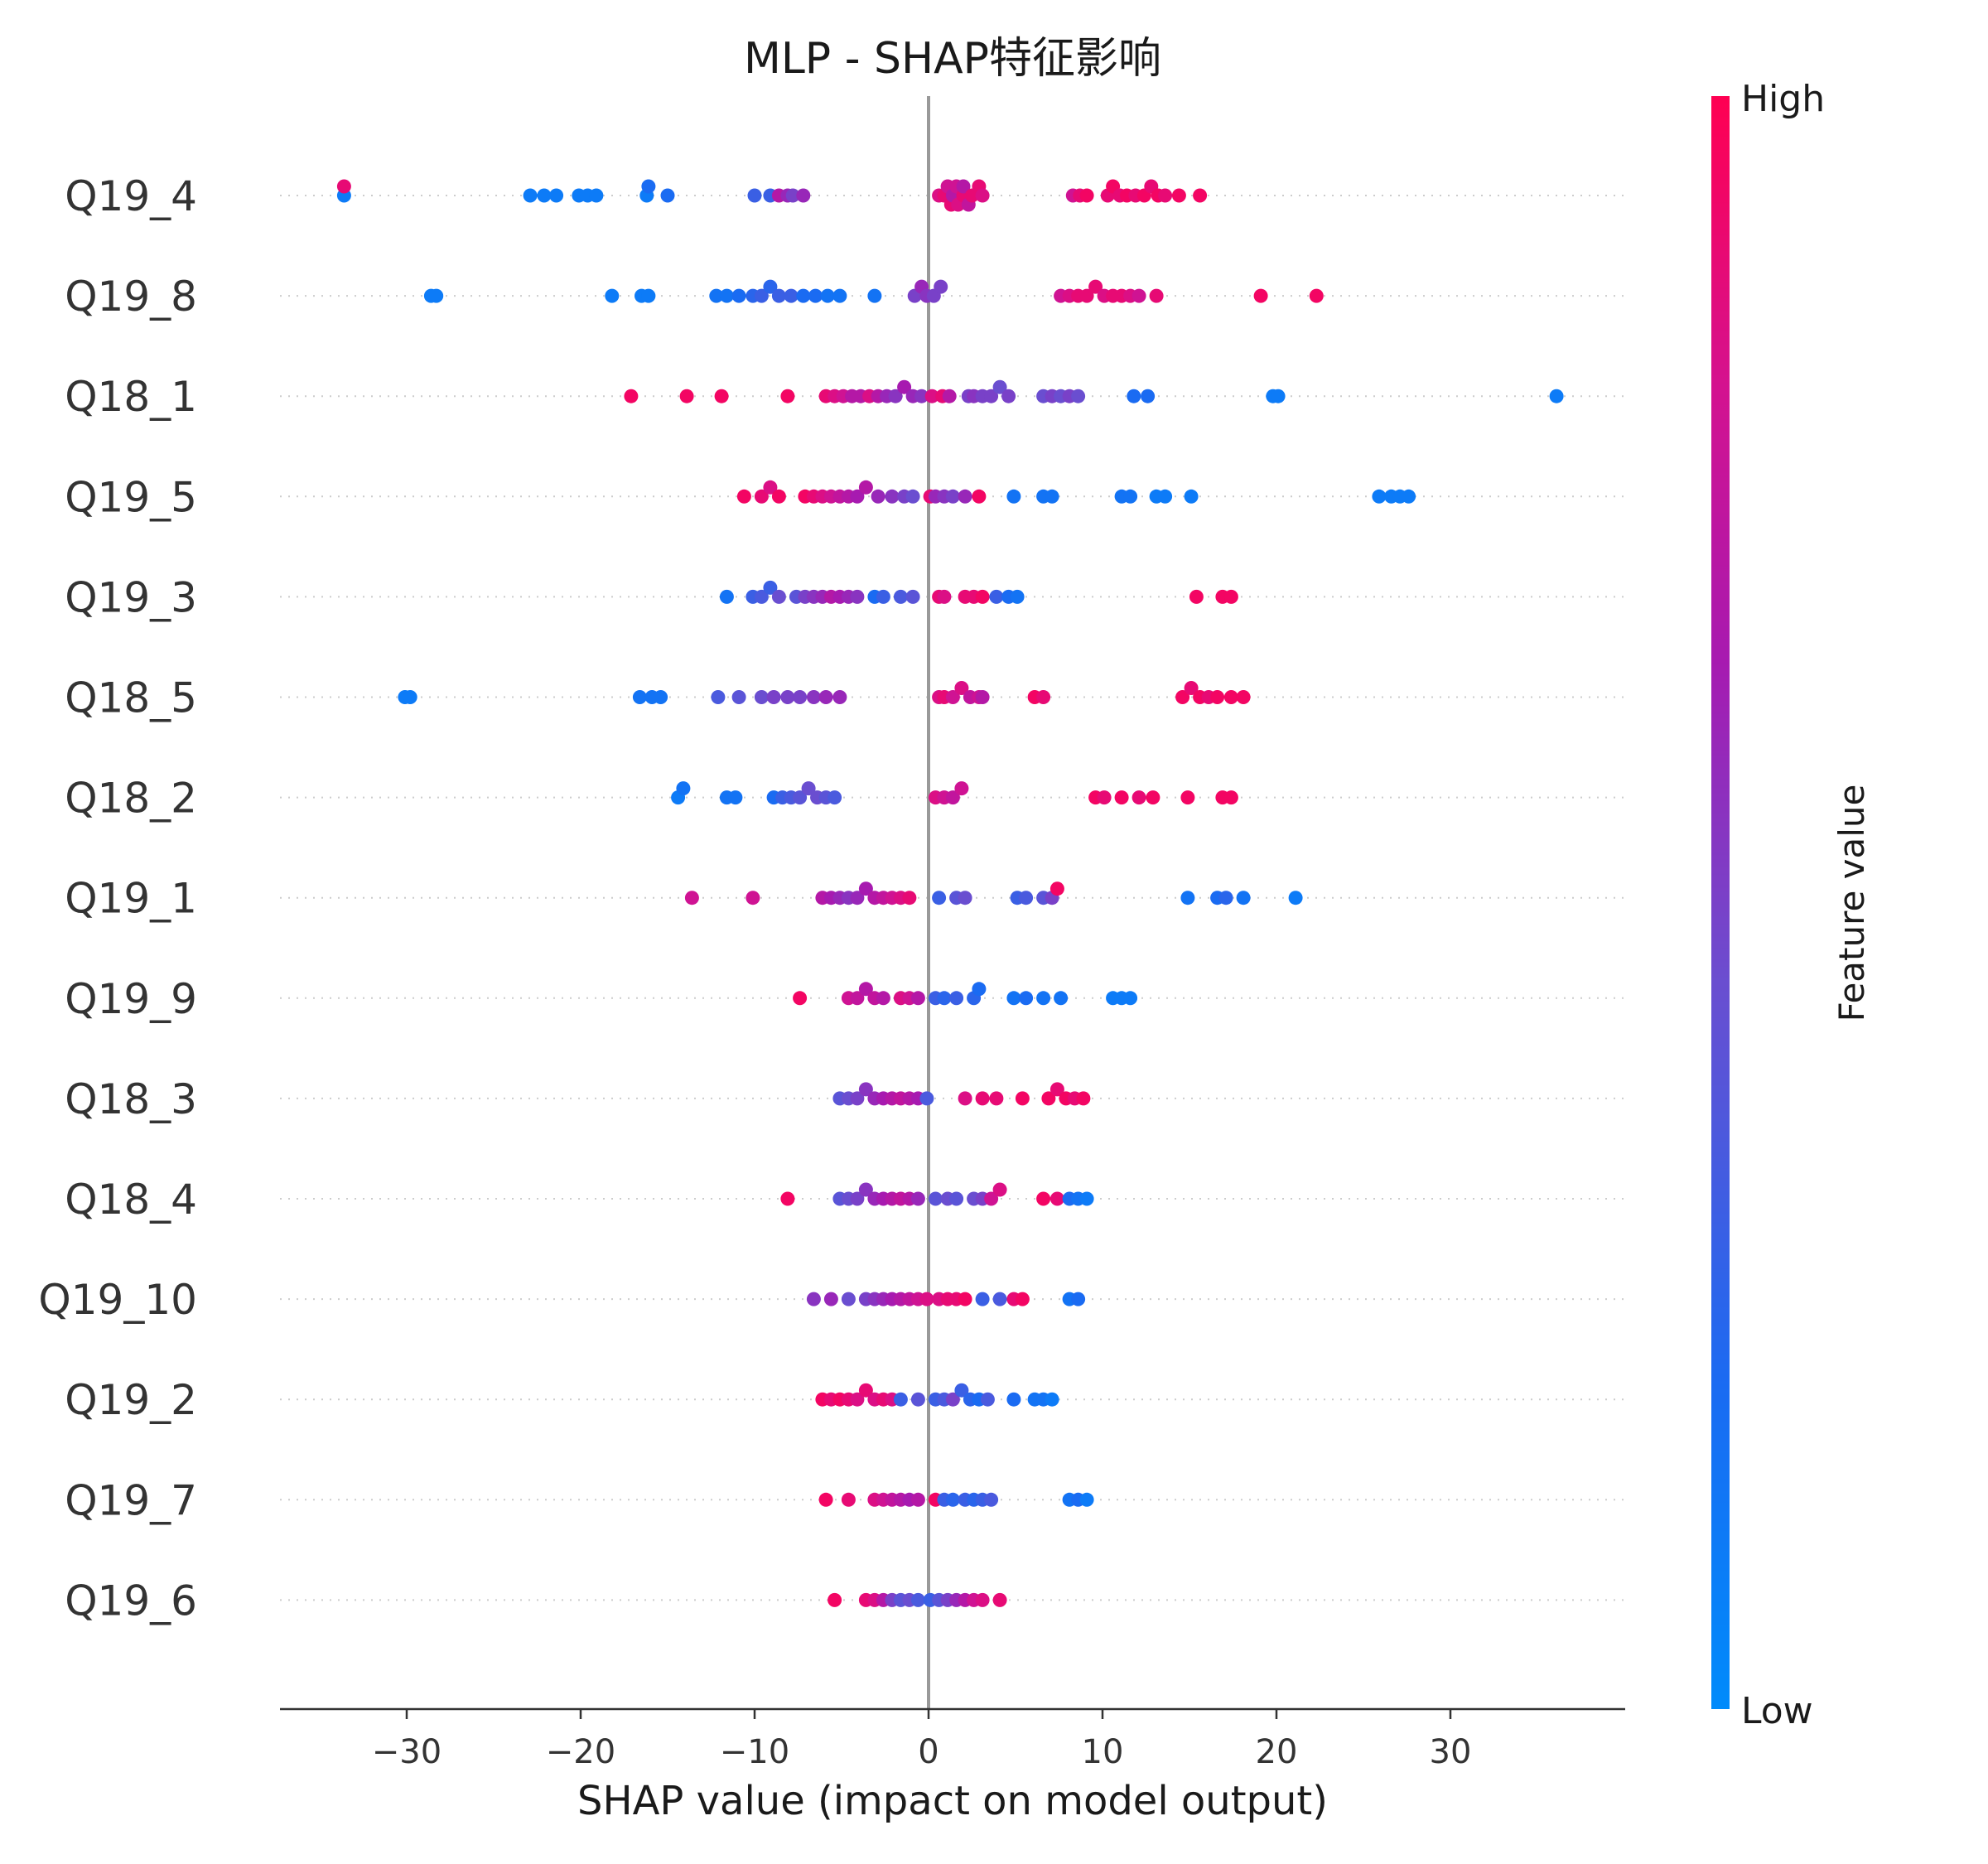 This screenshot has height=1864, width=1988. I want to click on x-axis-label: SHAP value (impact on model output), so click(952, 1801).